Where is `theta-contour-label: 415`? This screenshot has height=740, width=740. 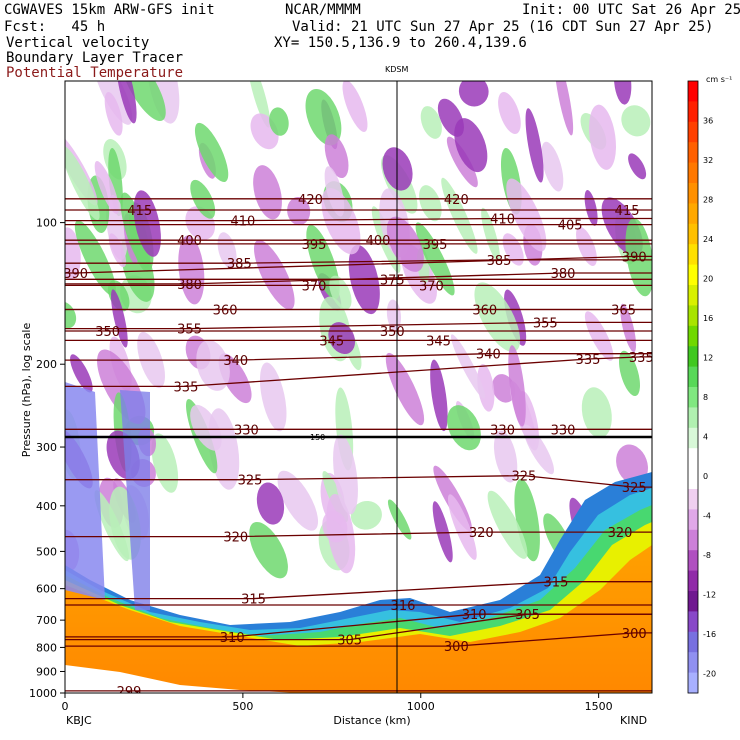 theta-contour-label: 415 is located at coordinates (627, 211).